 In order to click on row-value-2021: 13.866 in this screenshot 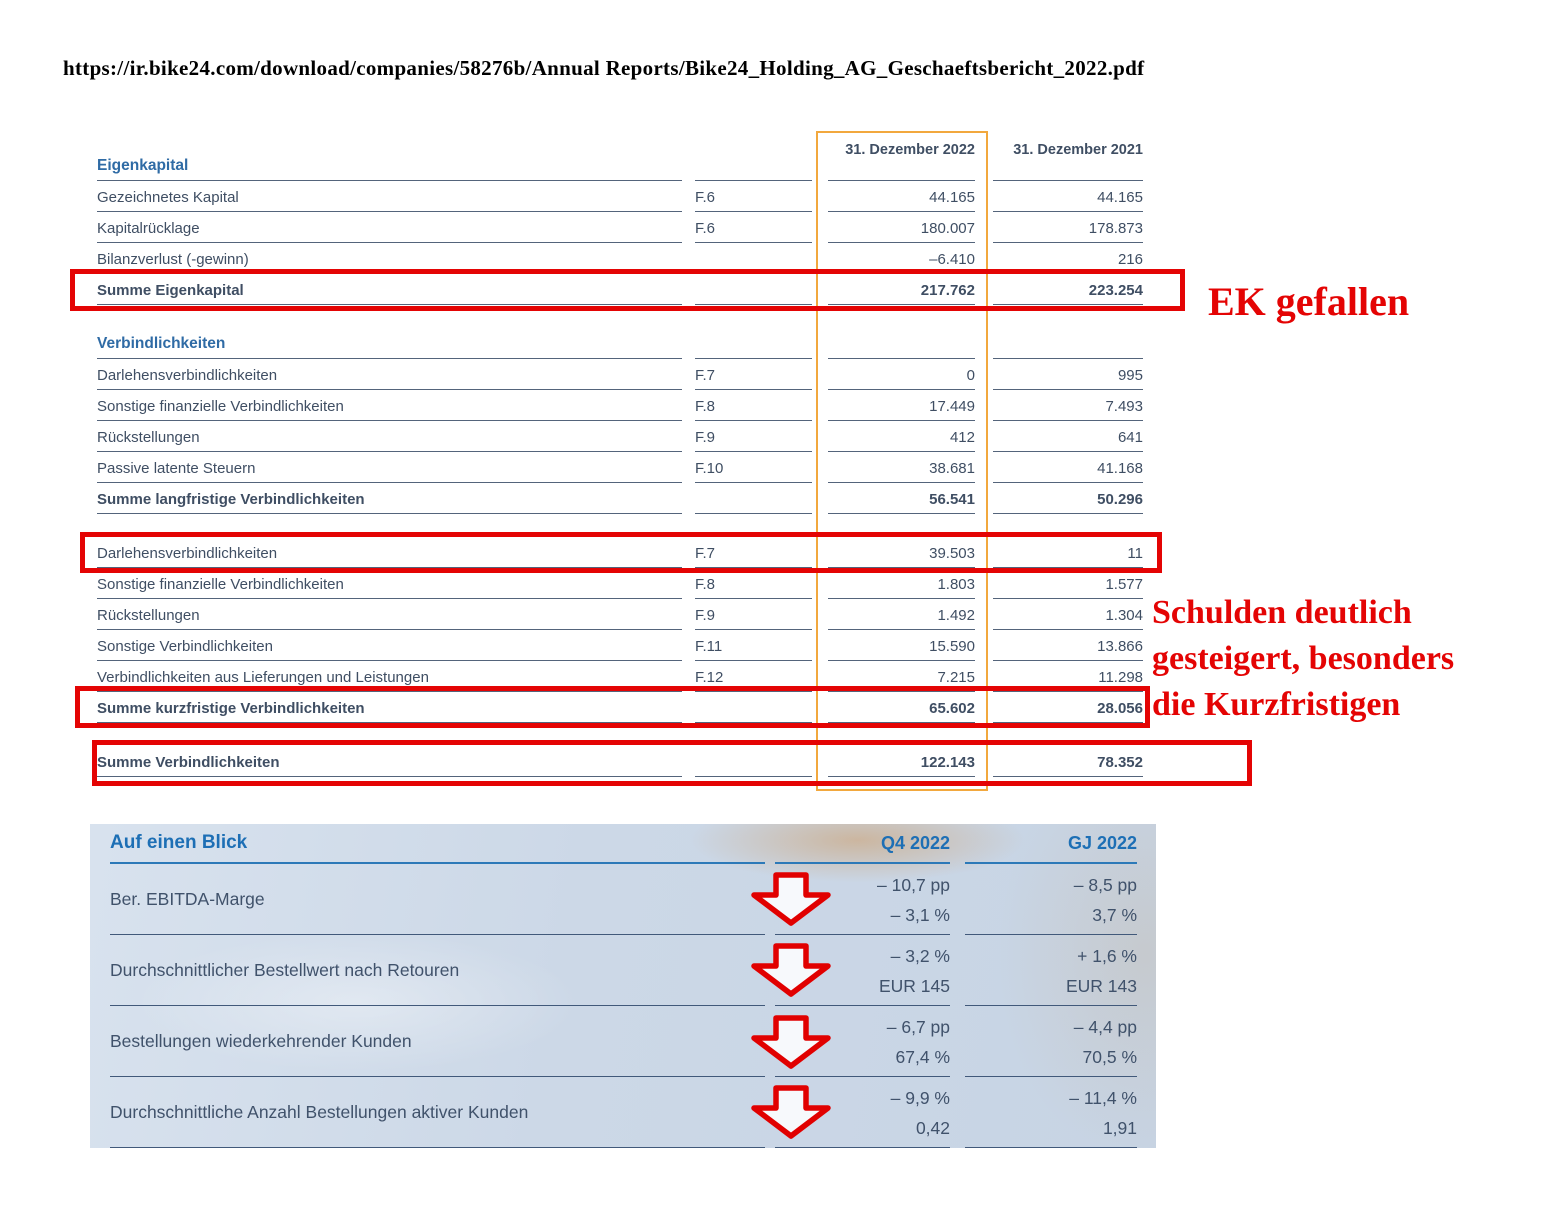, I will do `click(1068, 645)`.